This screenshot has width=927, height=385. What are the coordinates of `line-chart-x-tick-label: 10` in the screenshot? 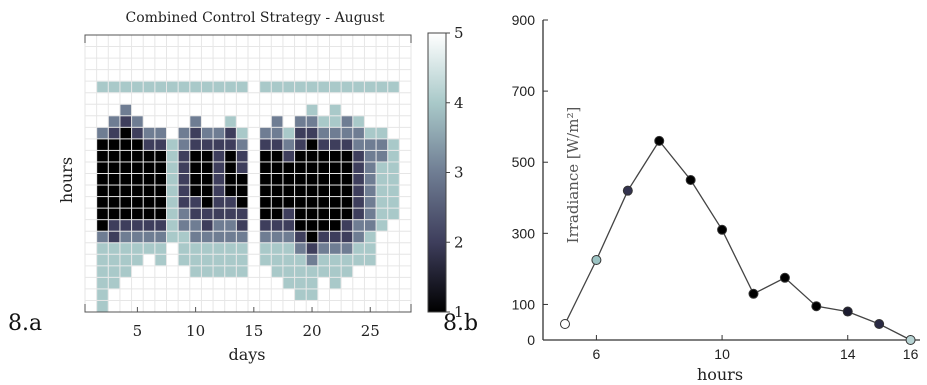 It's located at (722, 354).